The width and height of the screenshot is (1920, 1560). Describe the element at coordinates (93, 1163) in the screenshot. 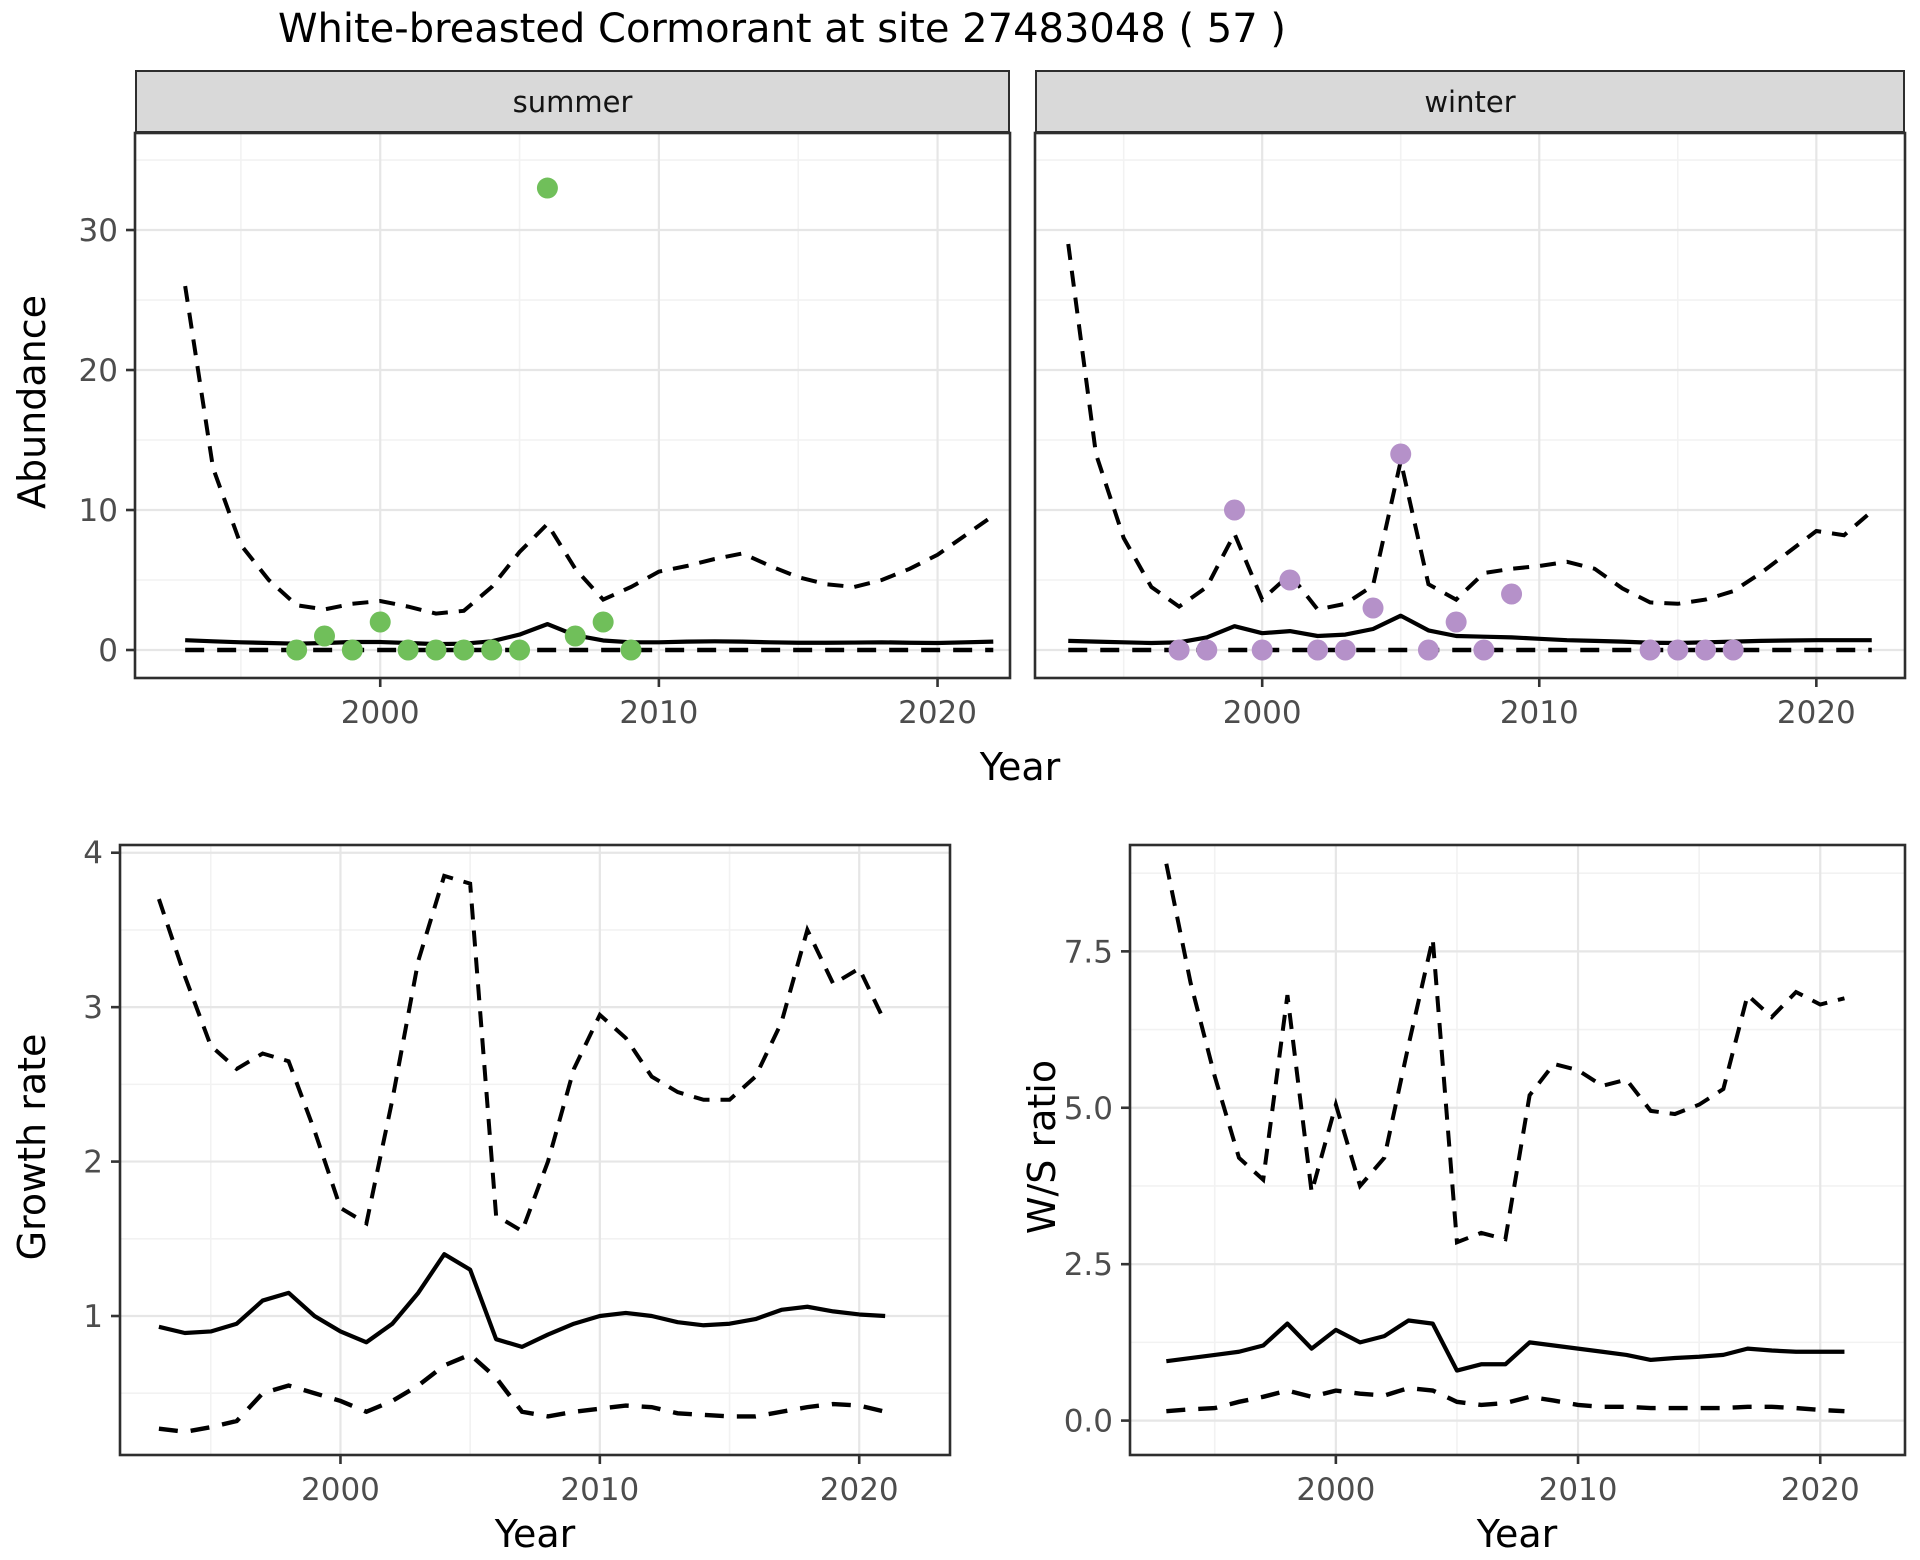

I see `y-tick-label: 2` at that location.